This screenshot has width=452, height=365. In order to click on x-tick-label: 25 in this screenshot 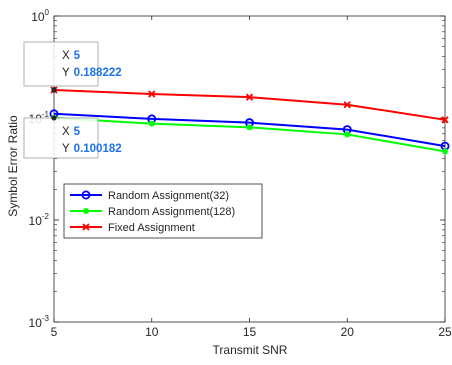, I will do `click(445, 332)`.